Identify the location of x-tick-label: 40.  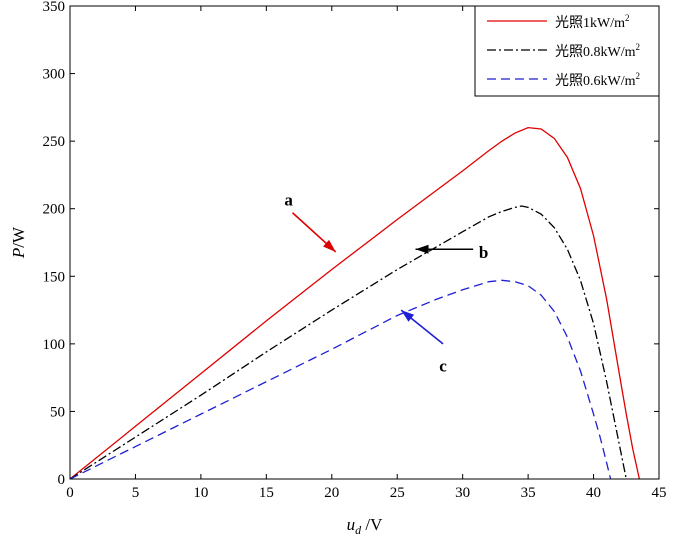
(593, 493).